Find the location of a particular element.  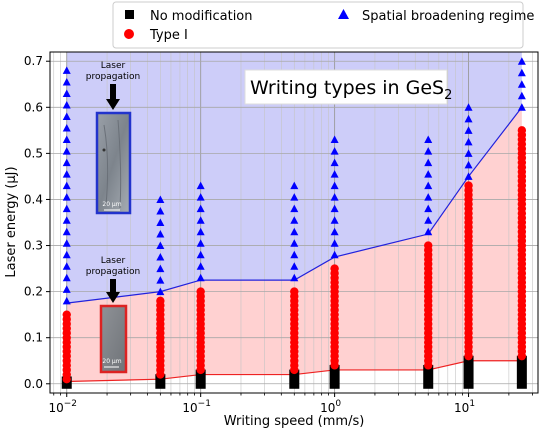

y-tick-label: 0.1 is located at coordinates (33, 338).